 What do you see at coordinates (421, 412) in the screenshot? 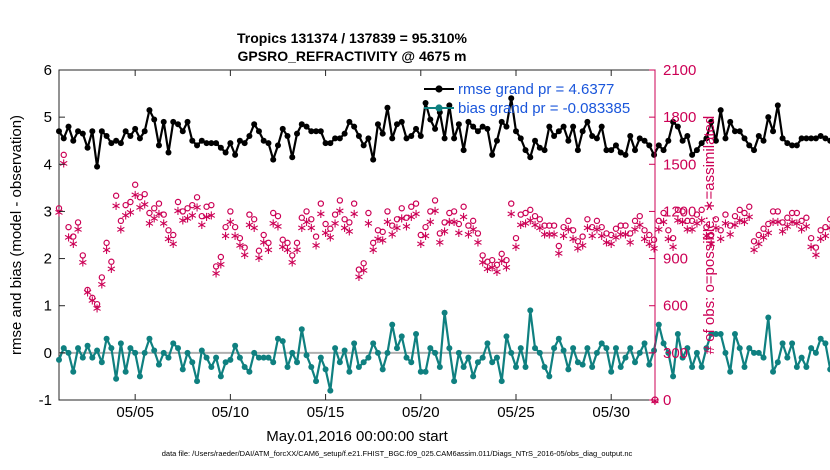
I see `x-tick-label: 05/20` at bounding box center [421, 412].